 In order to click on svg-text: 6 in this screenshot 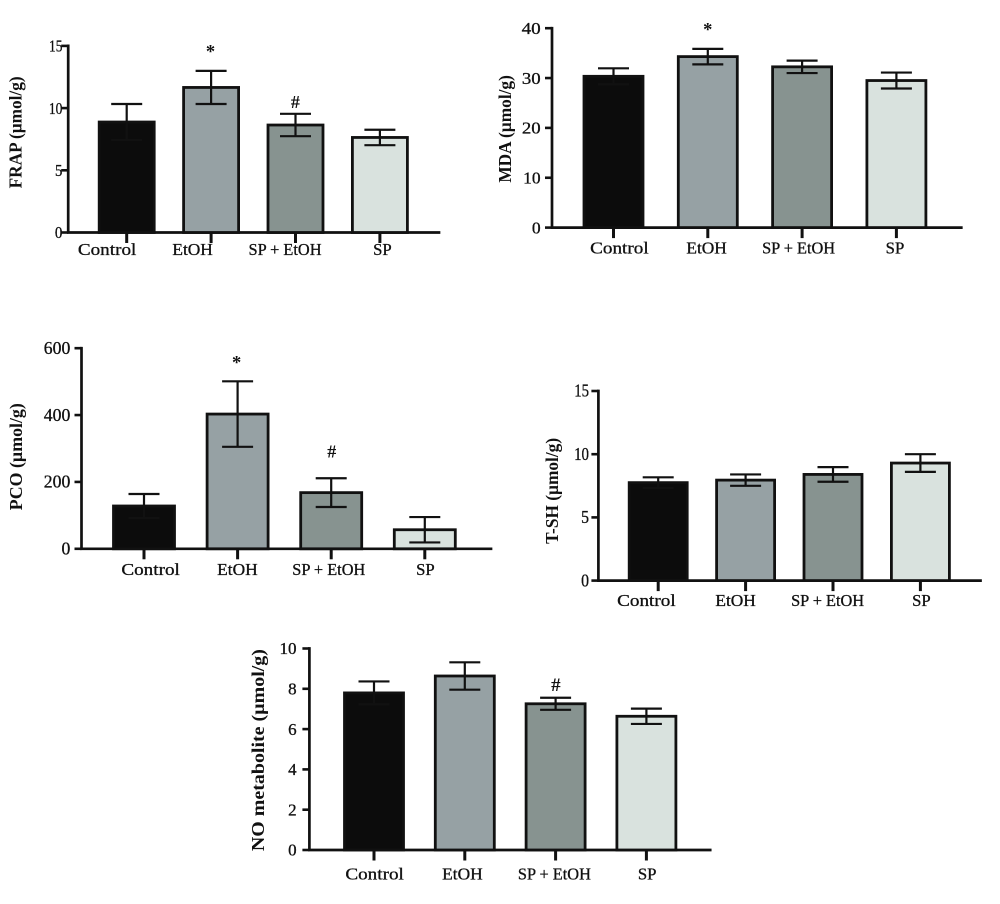, I will do `click(292, 729)`.